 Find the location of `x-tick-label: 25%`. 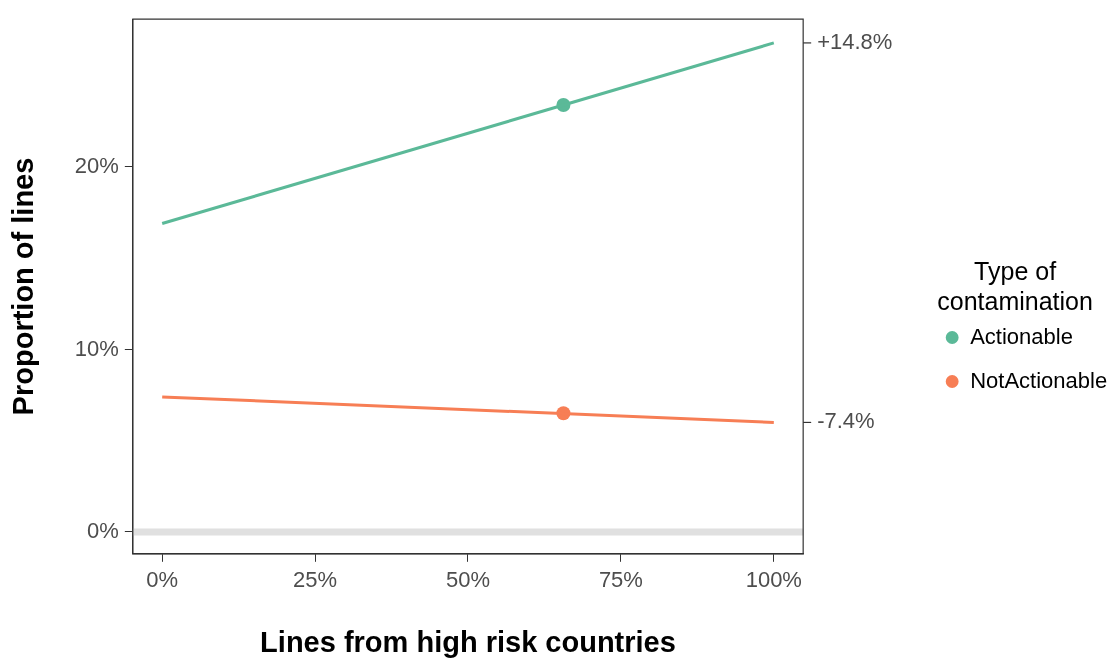

x-tick-label: 25% is located at coordinates (315, 580).